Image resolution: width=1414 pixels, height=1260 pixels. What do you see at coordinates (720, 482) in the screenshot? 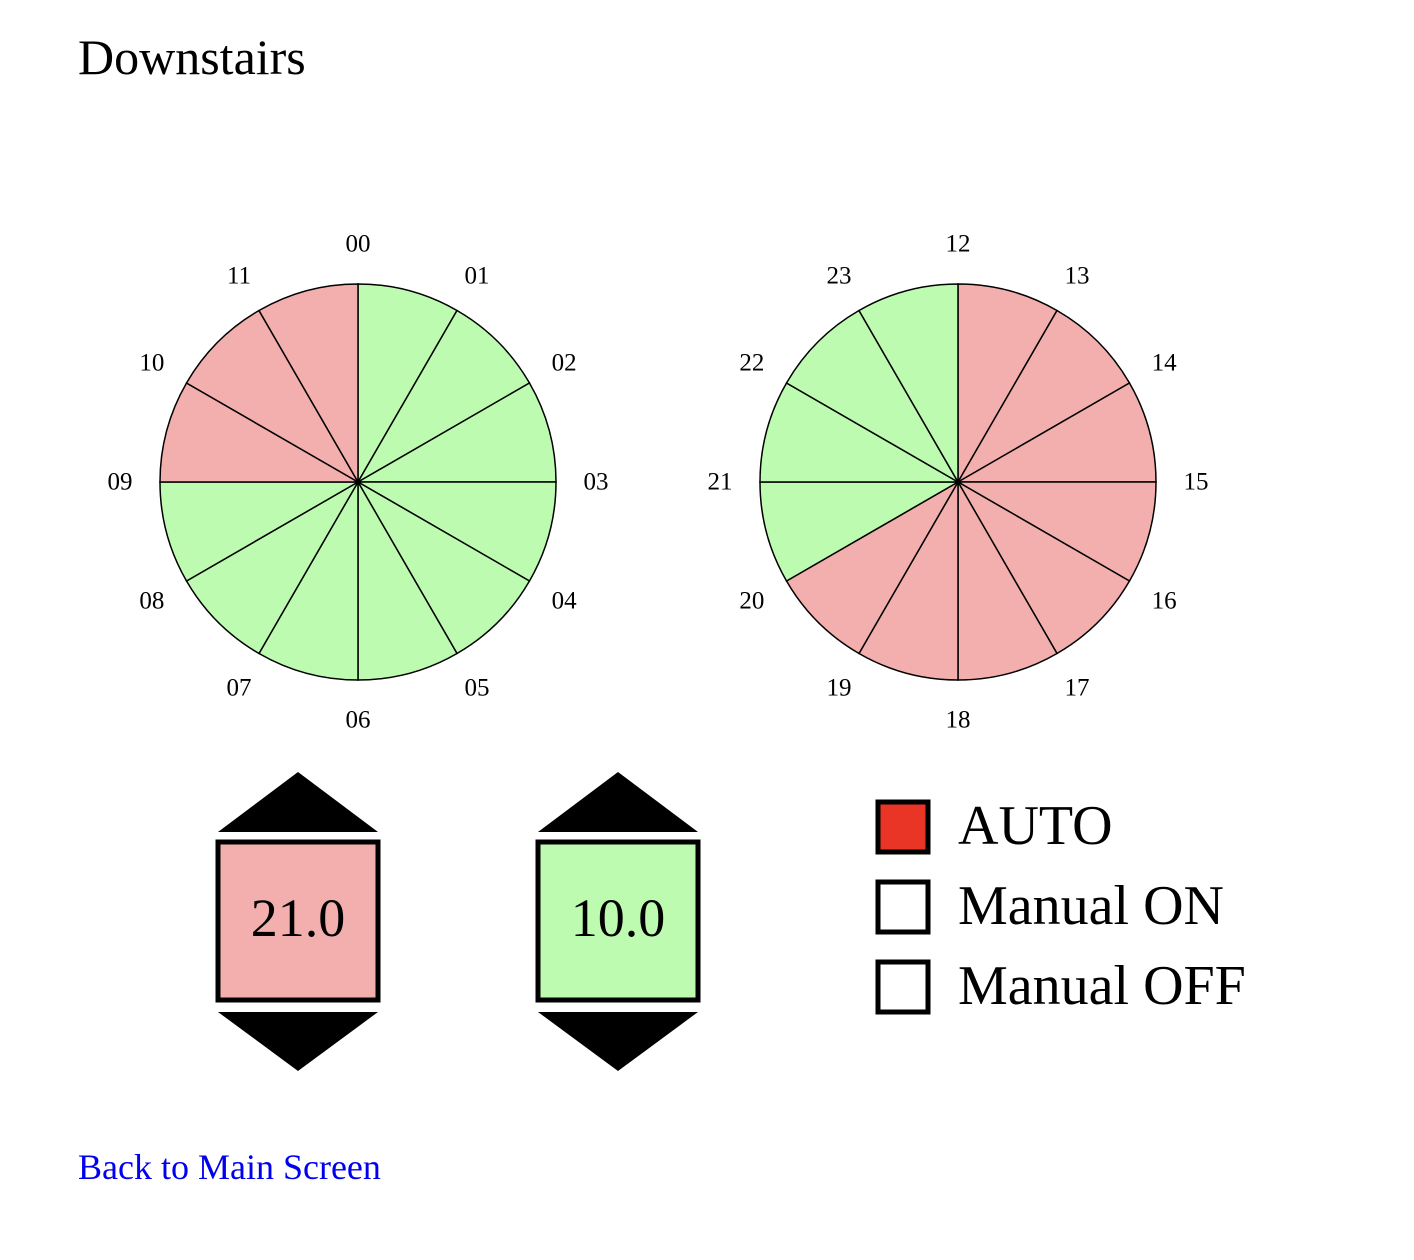
I see `hour-label-21: 21` at bounding box center [720, 482].